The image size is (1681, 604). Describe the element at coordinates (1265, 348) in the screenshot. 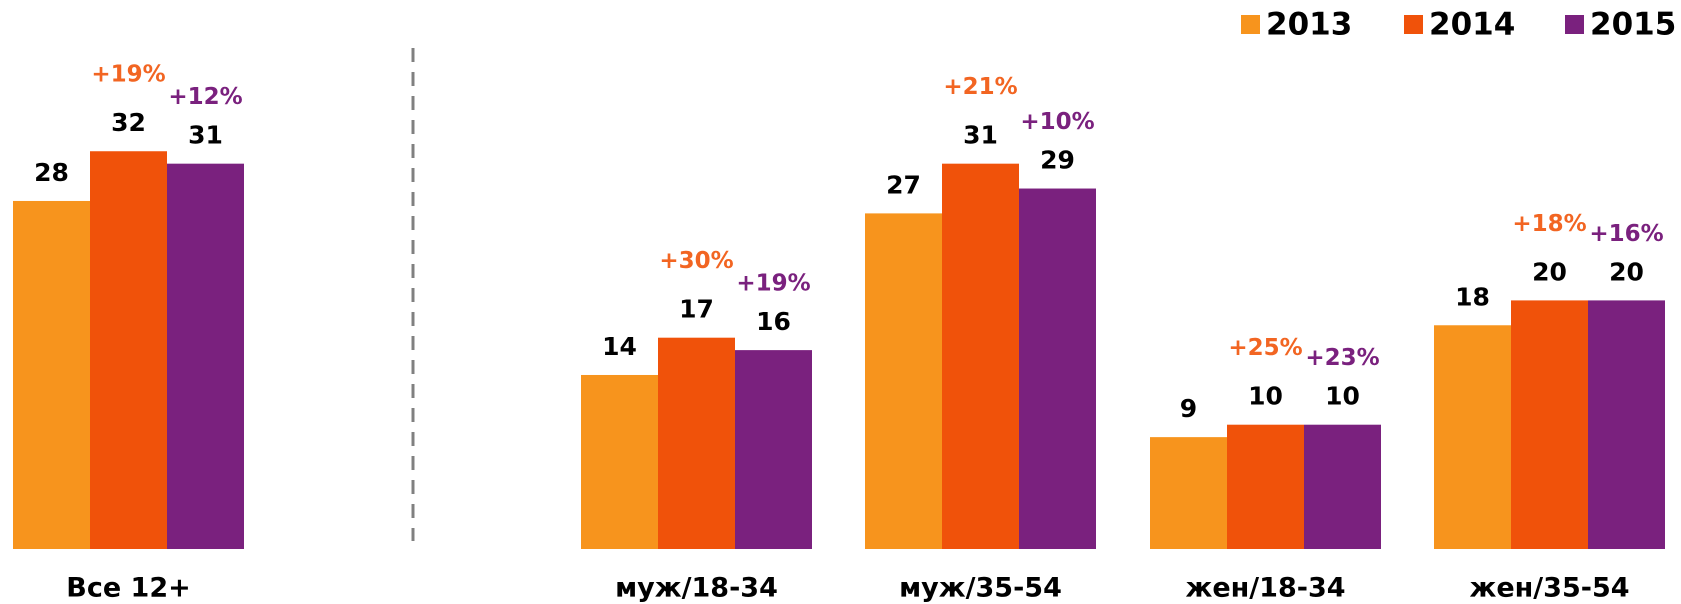

I see `change-label: +25%` at that location.